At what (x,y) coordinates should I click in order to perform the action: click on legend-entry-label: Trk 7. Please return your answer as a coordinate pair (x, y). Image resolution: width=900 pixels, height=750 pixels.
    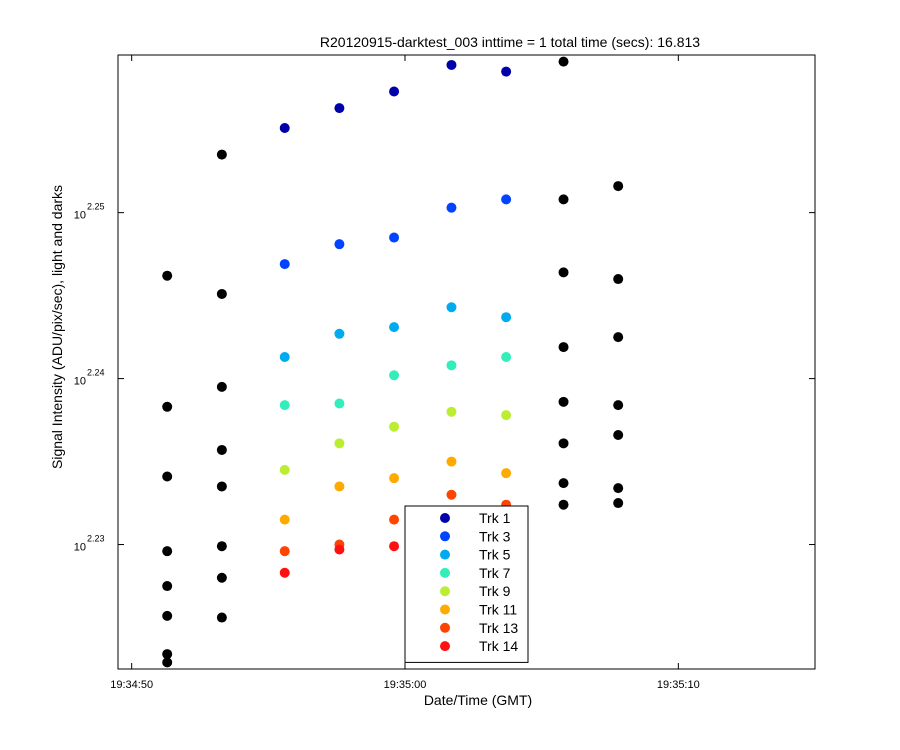
    Looking at the image, I should click on (495, 573).